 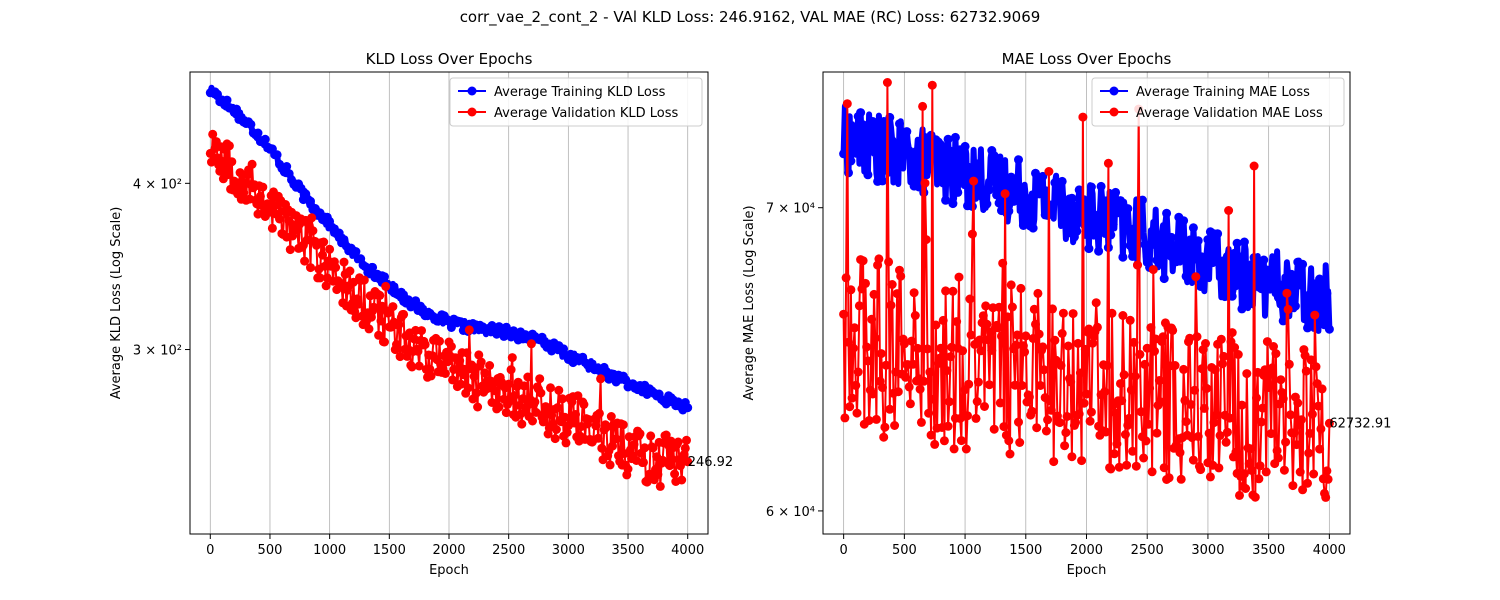 I want to click on x-tick-label: 1500, so click(x=1025, y=550).